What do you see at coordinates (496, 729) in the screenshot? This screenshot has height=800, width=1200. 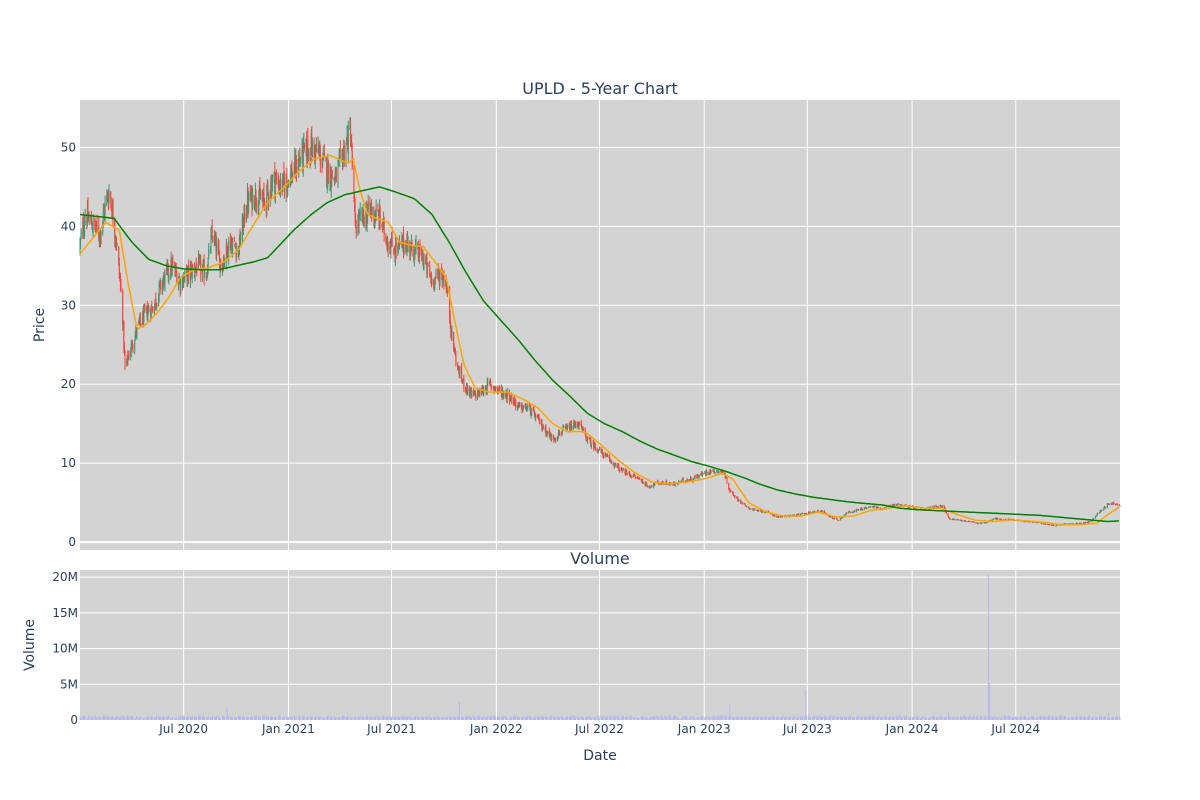 I see `x-tick-label: Jan 2022` at bounding box center [496, 729].